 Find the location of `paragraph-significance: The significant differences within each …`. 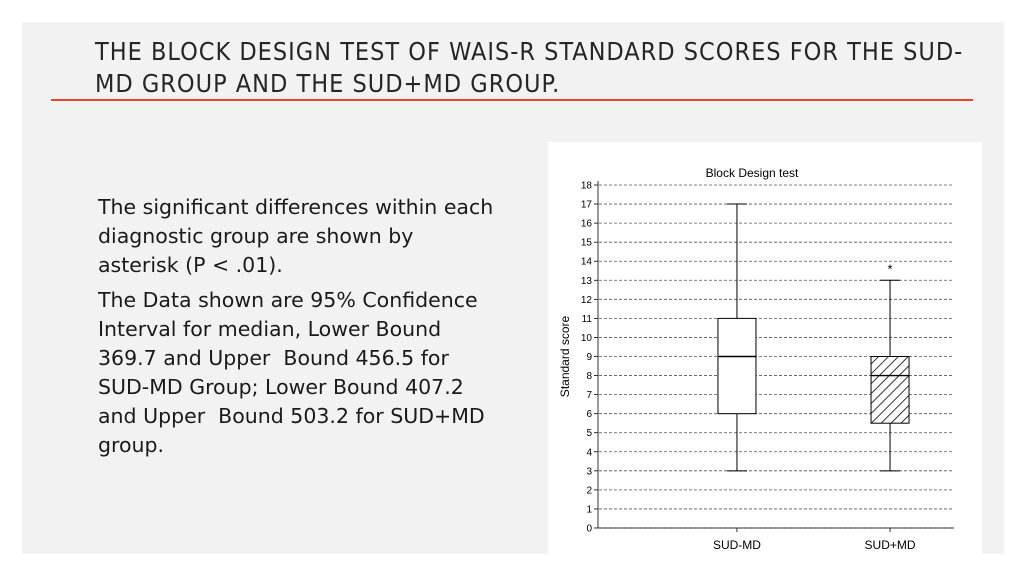

paragraph-significance: The significant differences within each … is located at coordinates (299, 236).